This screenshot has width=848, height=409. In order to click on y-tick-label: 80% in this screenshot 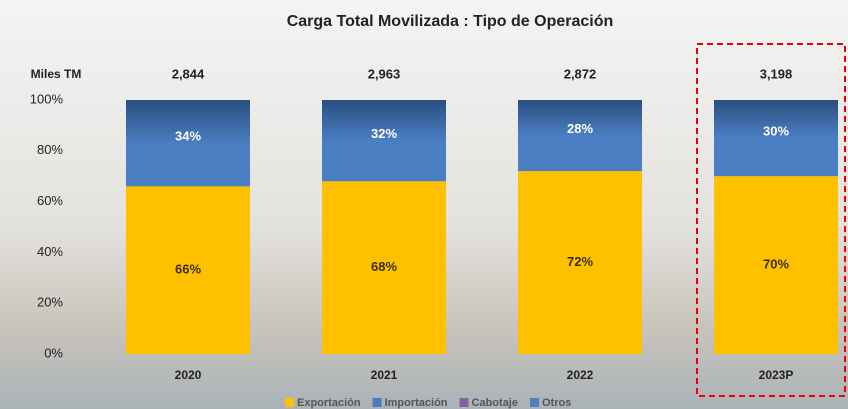, I will do `click(50, 149)`.